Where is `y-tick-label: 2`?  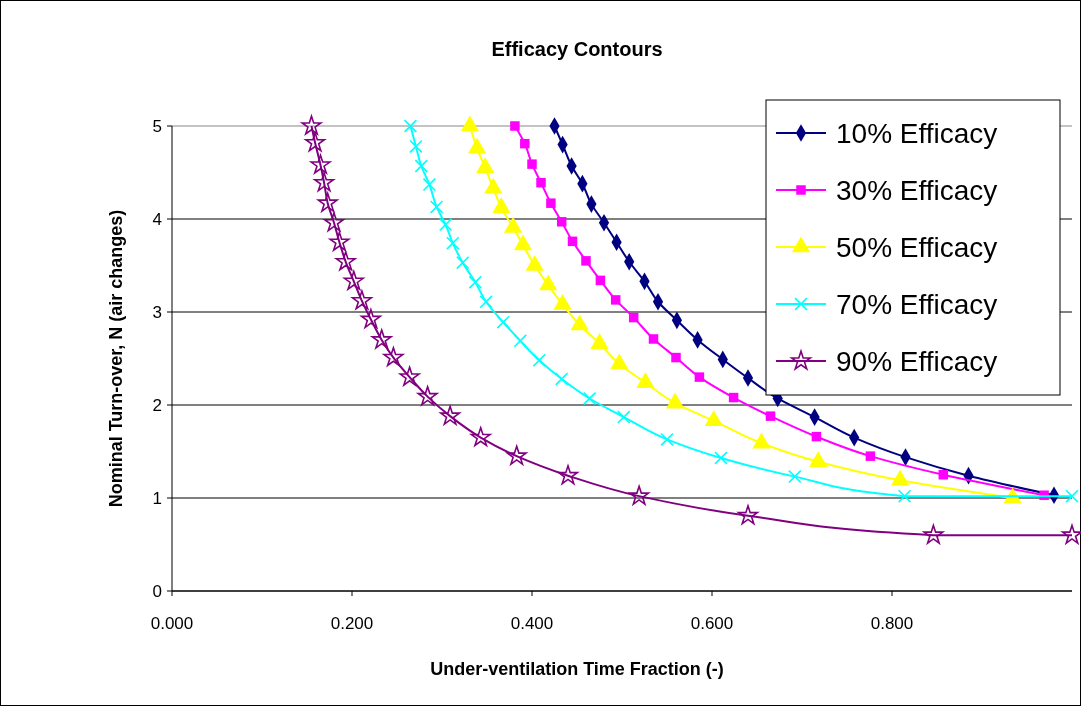 y-tick-label: 2 is located at coordinates (157, 405).